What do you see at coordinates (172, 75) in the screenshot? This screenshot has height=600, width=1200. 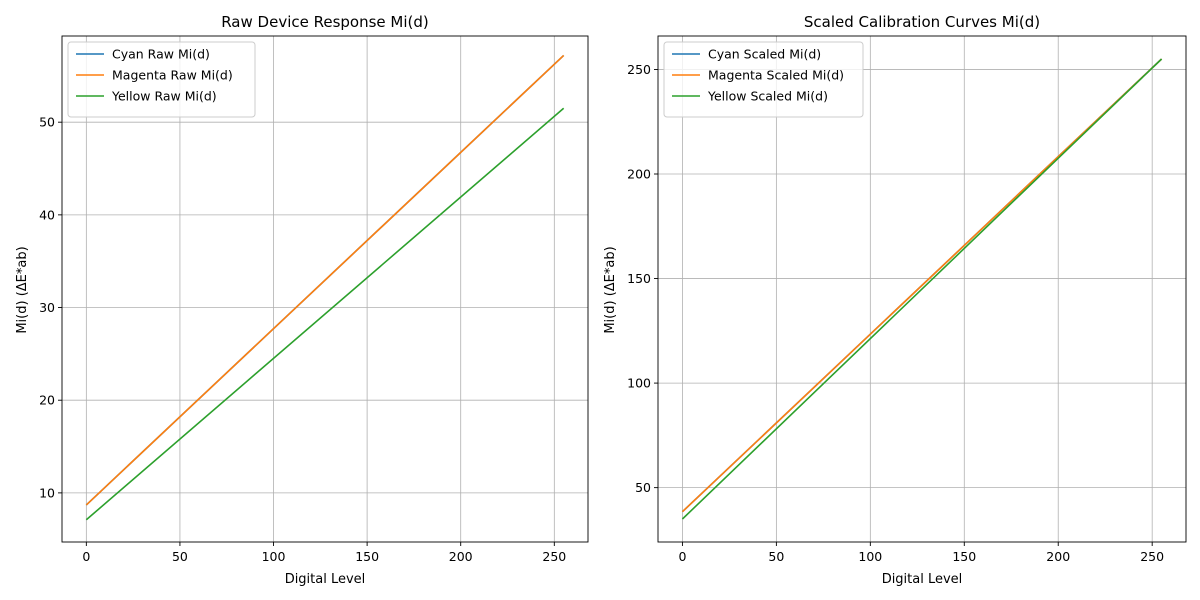 I see `legend-label: Magenta Raw Mi(d)` at bounding box center [172, 75].